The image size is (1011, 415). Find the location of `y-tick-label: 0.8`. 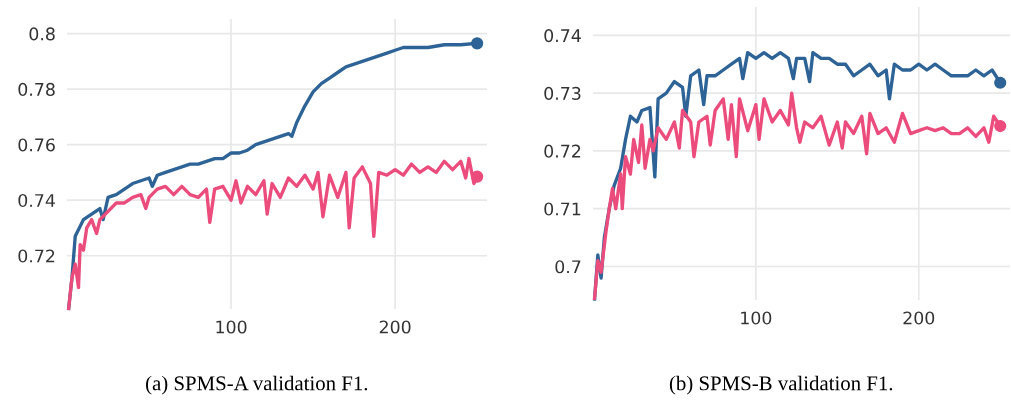

y-tick-label: 0.8 is located at coordinates (42, 34).